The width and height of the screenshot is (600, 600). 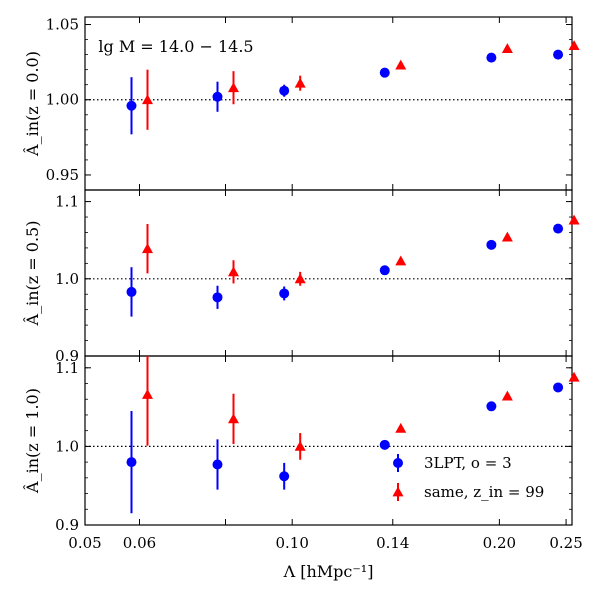 What do you see at coordinates (565, 543) in the screenshot?
I see `xtick-label: 0.25` at bounding box center [565, 543].